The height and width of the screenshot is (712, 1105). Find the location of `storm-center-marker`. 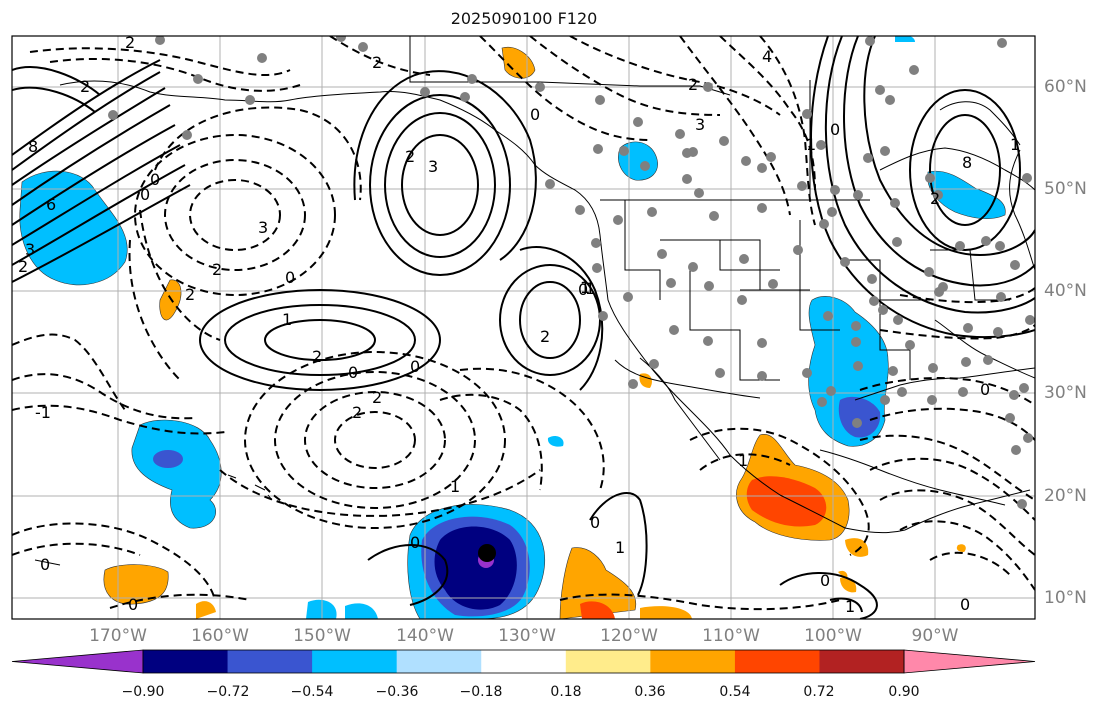

storm-center-marker is located at coordinates (487, 553).